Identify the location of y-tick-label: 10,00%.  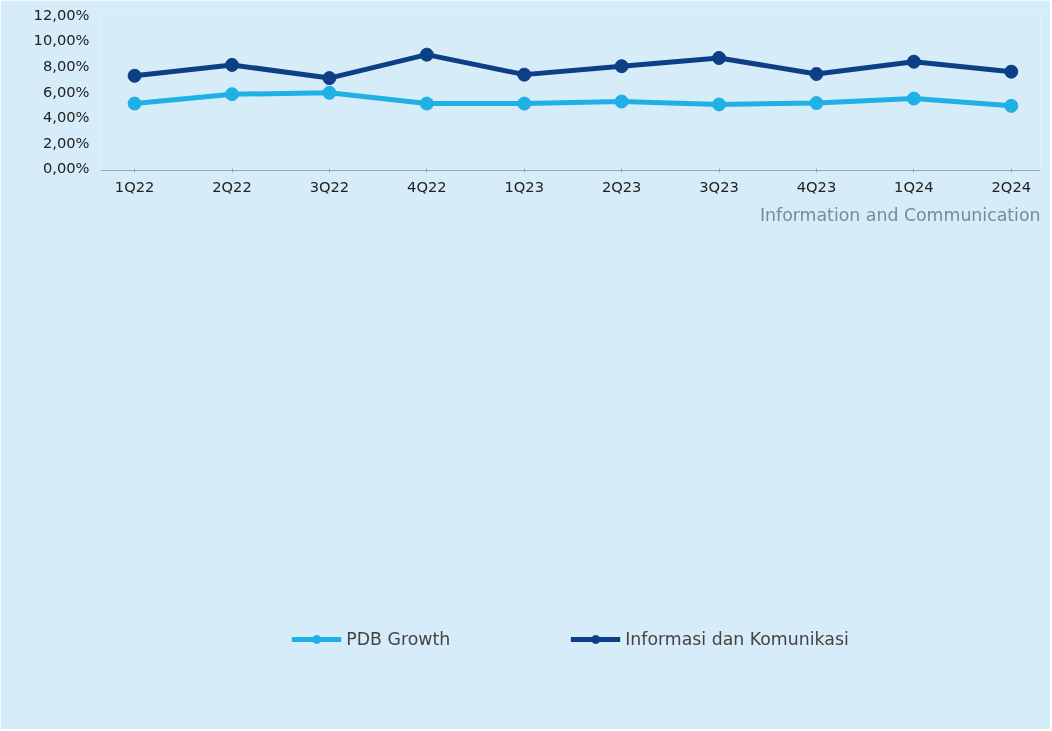
(61, 40).